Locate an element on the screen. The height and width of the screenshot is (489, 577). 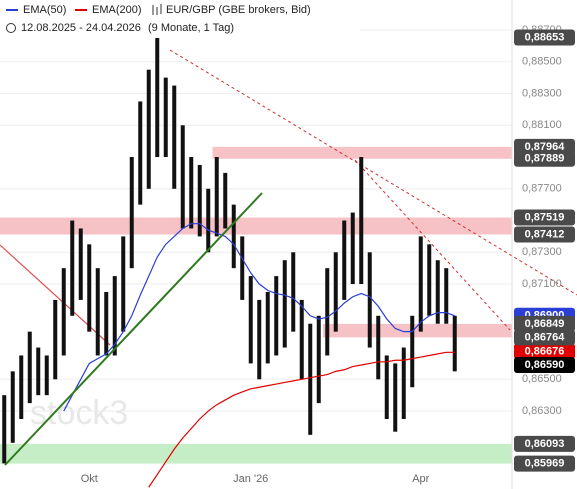
ema-line is located at coordinates (301, 419).